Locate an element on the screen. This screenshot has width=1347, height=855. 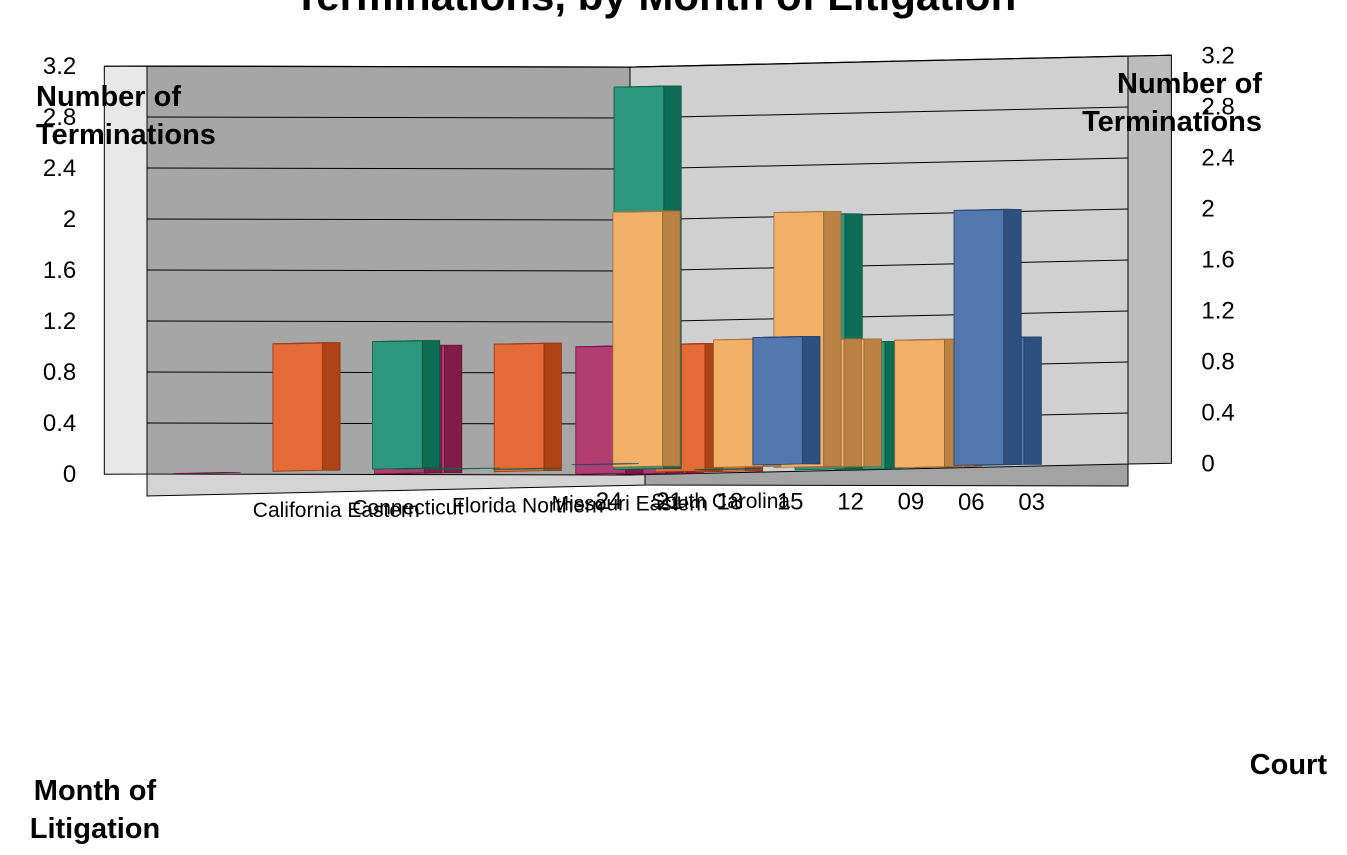
z-tick-label-left: 3.2 is located at coordinates (59, 66).